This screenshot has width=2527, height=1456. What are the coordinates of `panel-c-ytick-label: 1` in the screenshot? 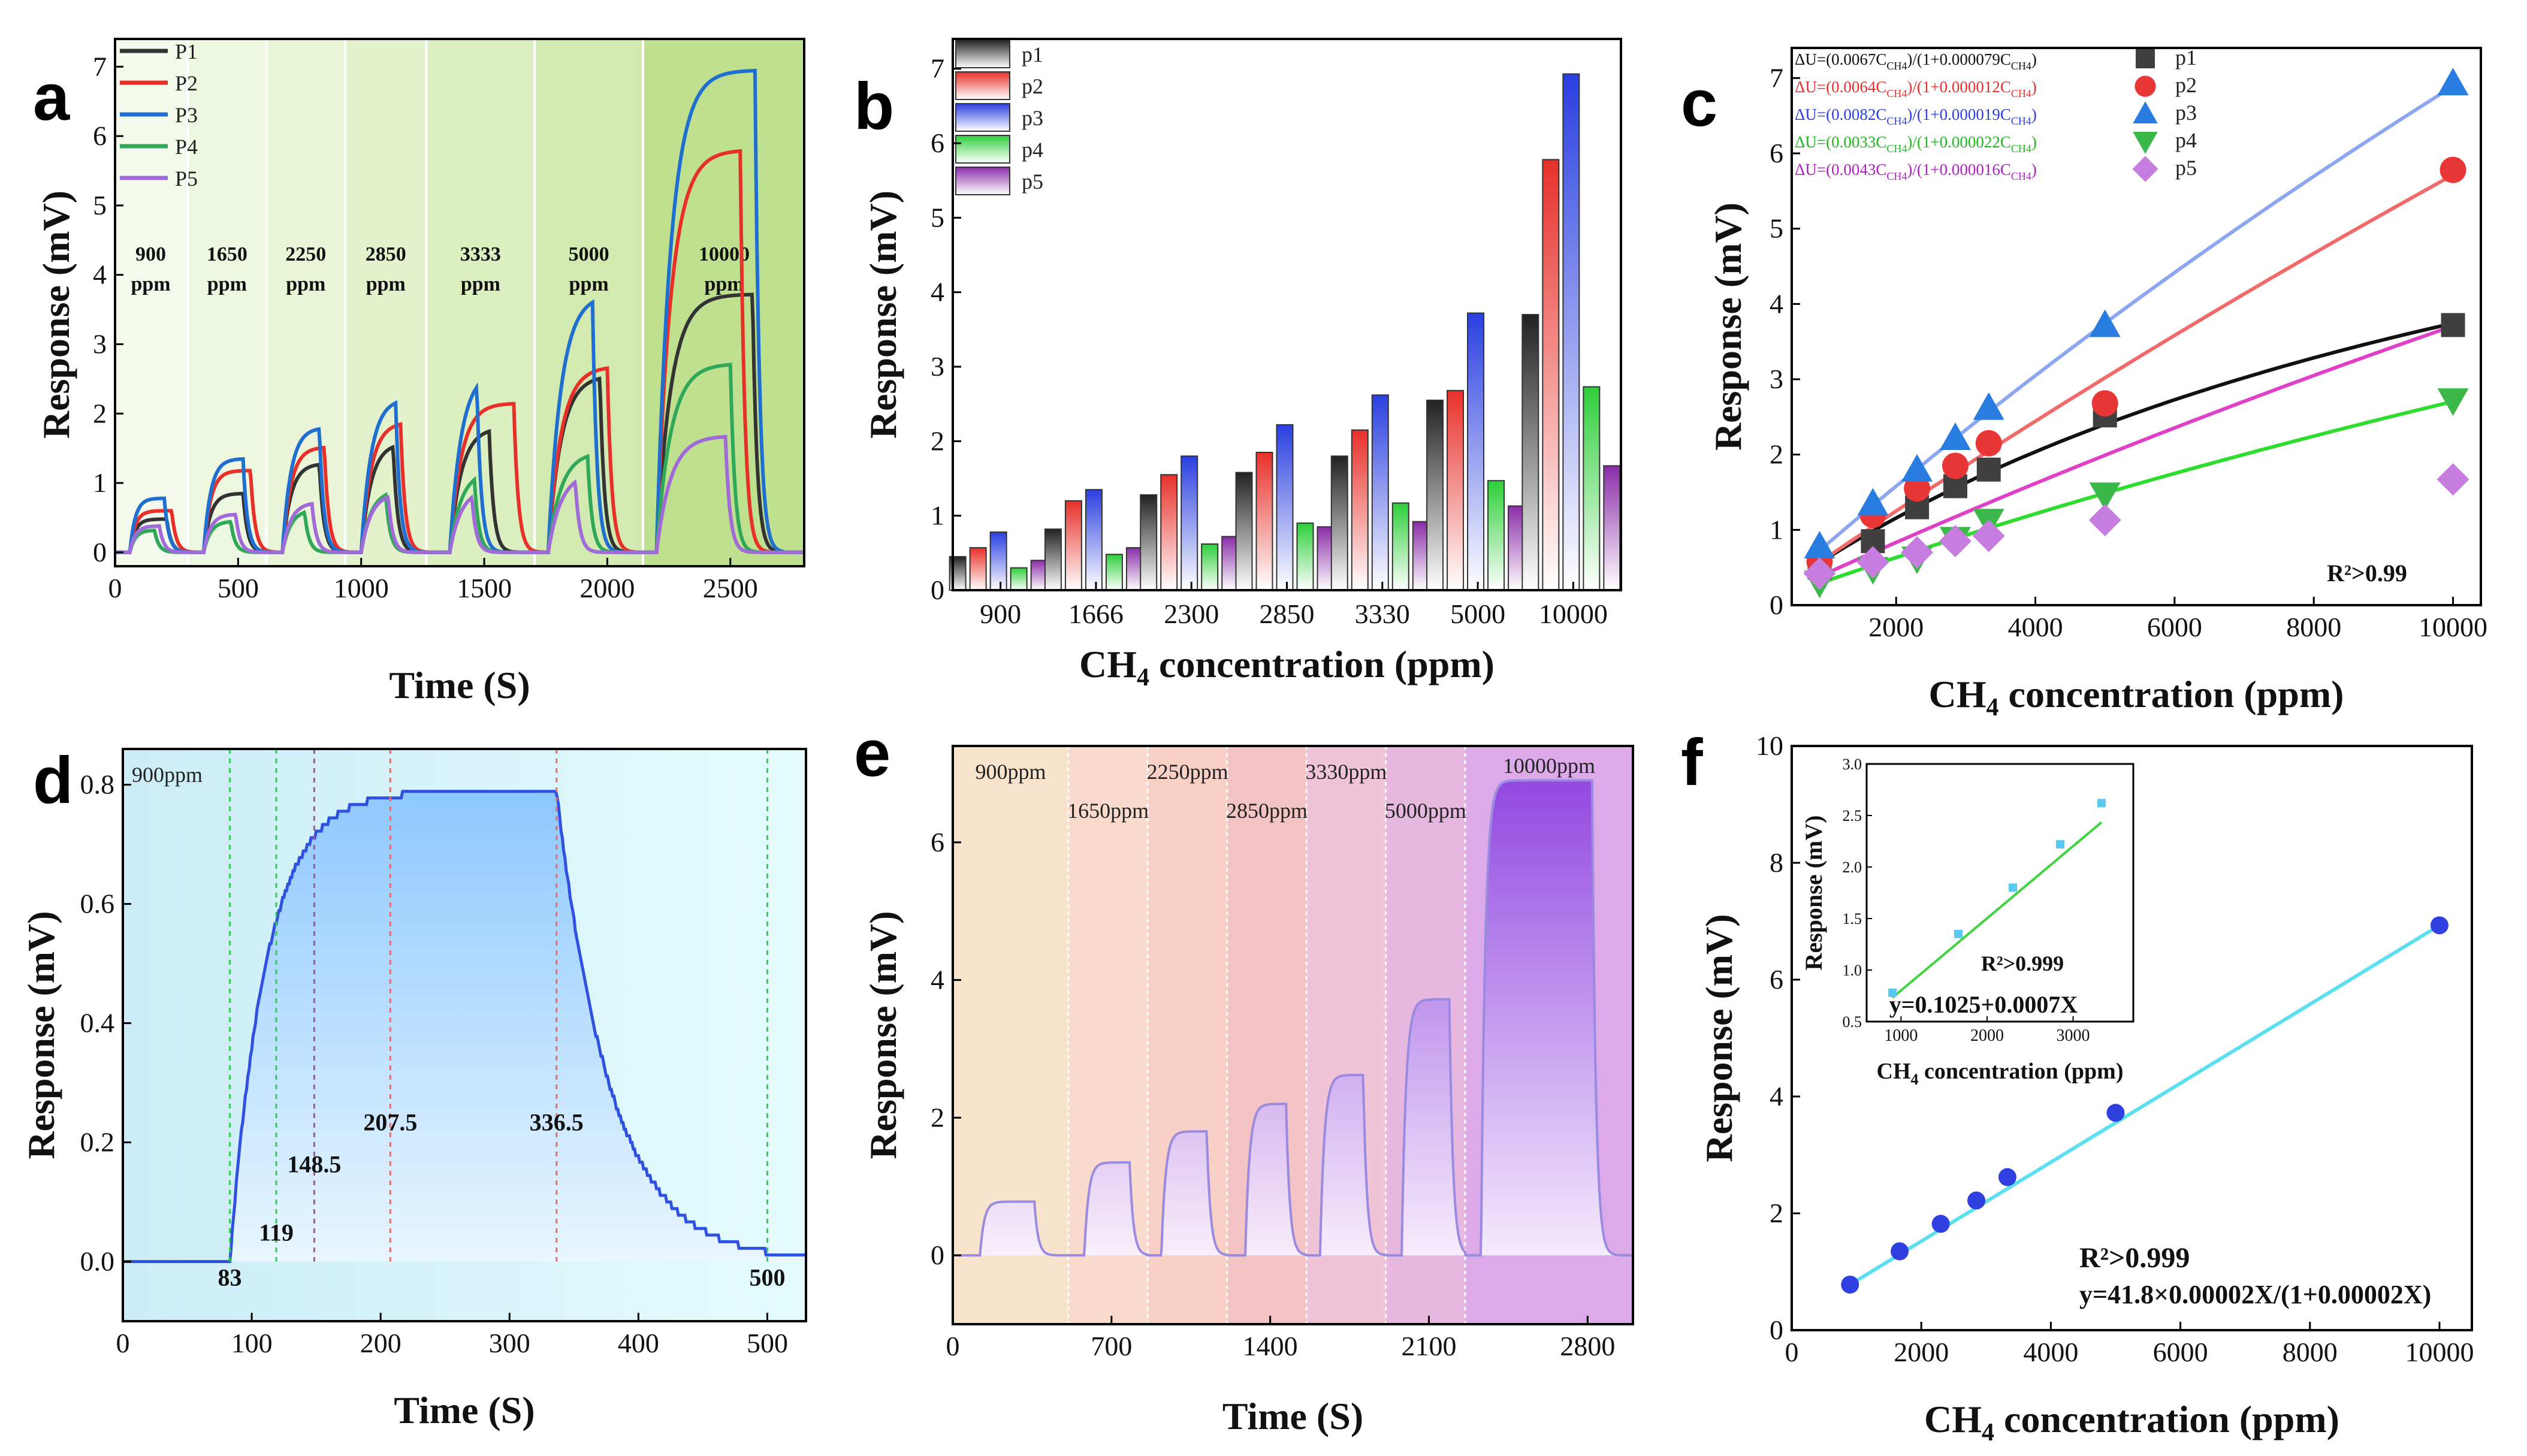 It's located at (1776, 529).